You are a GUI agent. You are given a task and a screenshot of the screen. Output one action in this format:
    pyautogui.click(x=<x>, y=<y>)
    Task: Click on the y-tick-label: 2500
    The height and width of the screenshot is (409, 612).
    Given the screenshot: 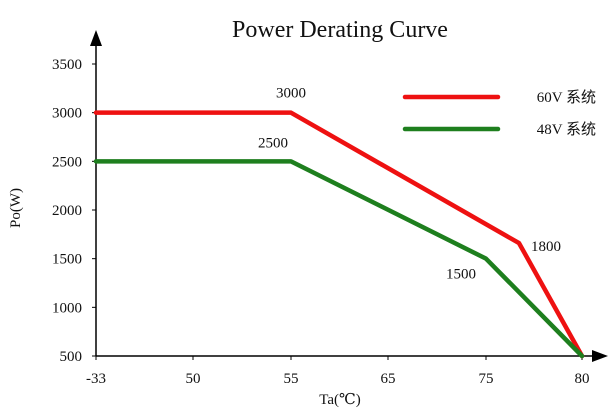 What is the action you would take?
    pyautogui.click(x=67, y=162)
    